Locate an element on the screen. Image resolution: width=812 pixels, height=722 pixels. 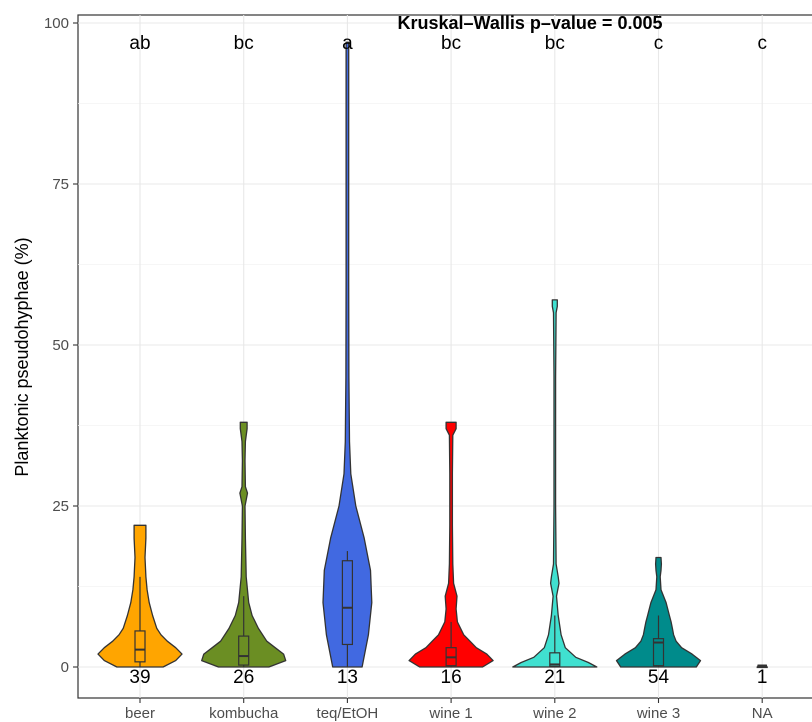
y-tick-label: 50 is located at coordinates (60, 345).